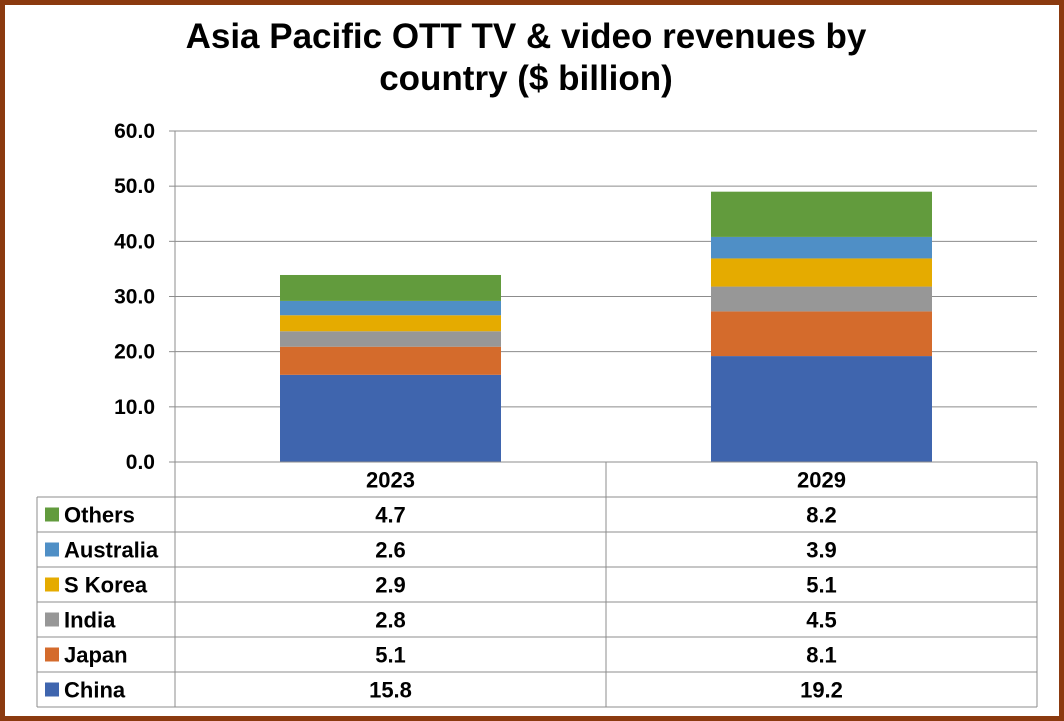 This screenshot has width=1064, height=721. I want to click on data-label: 8.1, so click(821, 655).